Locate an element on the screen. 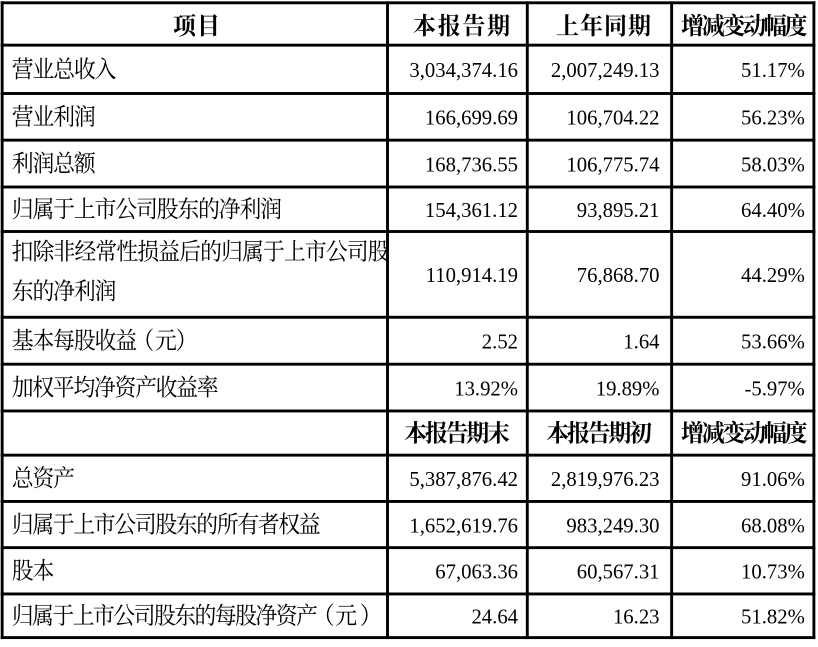 This screenshot has width=818, height=647. svg-text: 10.73% is located at coordinates (773, 573).